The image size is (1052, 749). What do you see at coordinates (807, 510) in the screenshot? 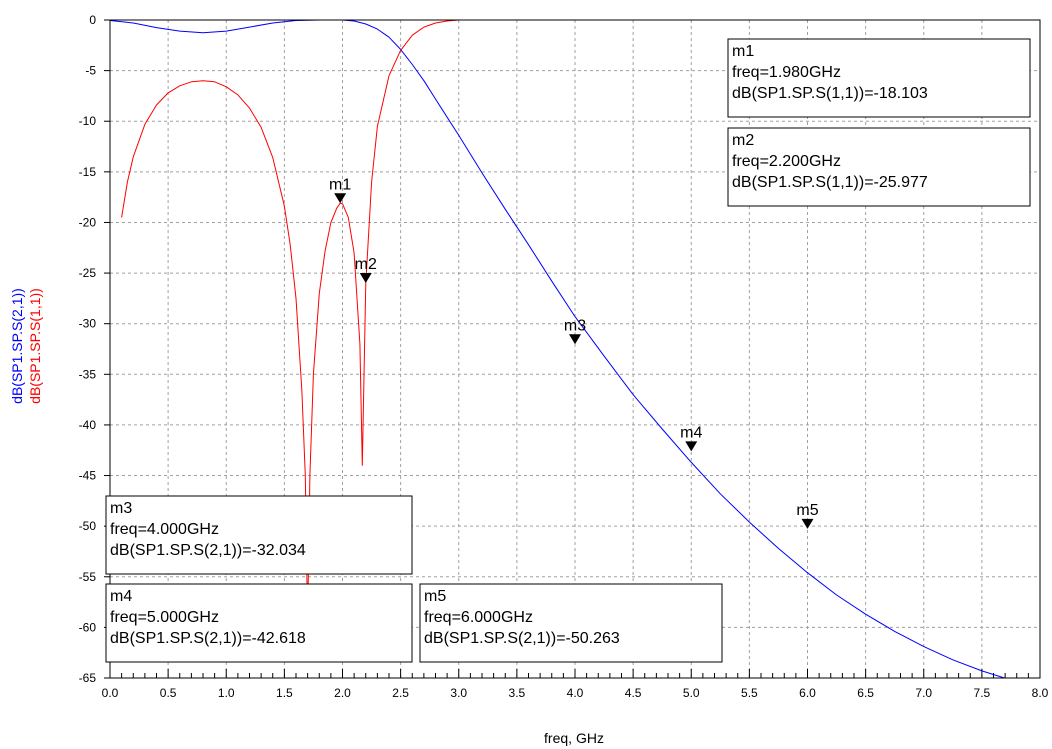
I see `marker-label-m5: m5` at bounding box center [807, 510].